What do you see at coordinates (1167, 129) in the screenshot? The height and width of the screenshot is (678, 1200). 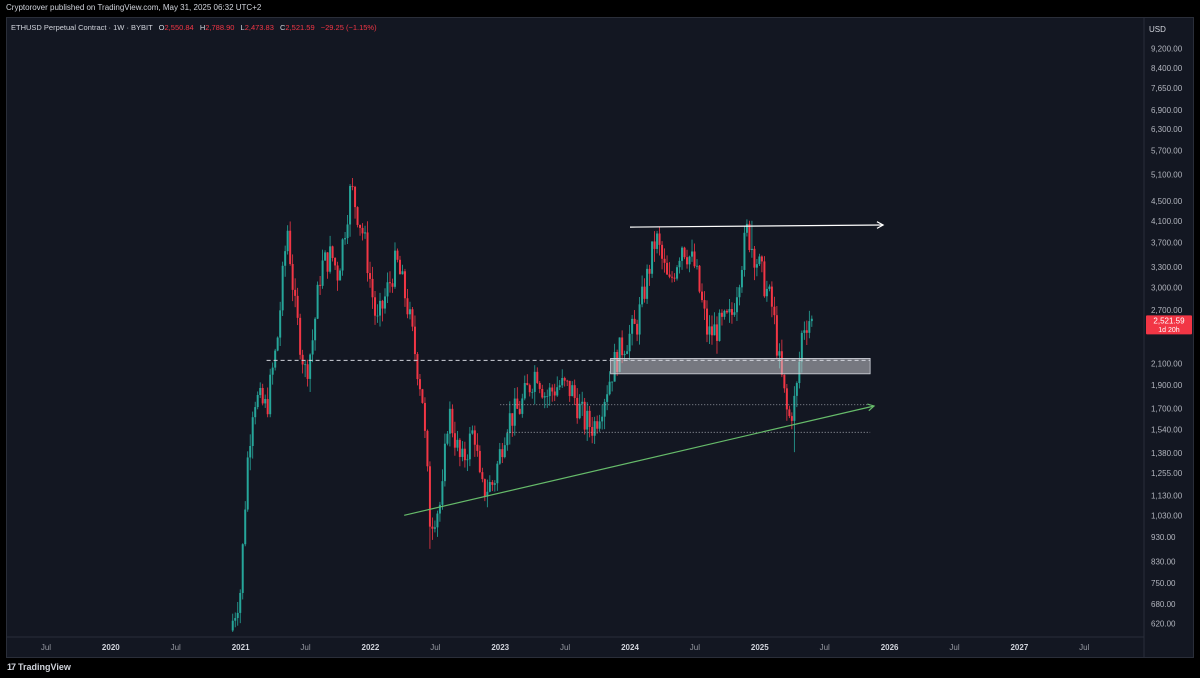 I see `price-tick-label: 6,300.00` at bounding box center [1167, 129].